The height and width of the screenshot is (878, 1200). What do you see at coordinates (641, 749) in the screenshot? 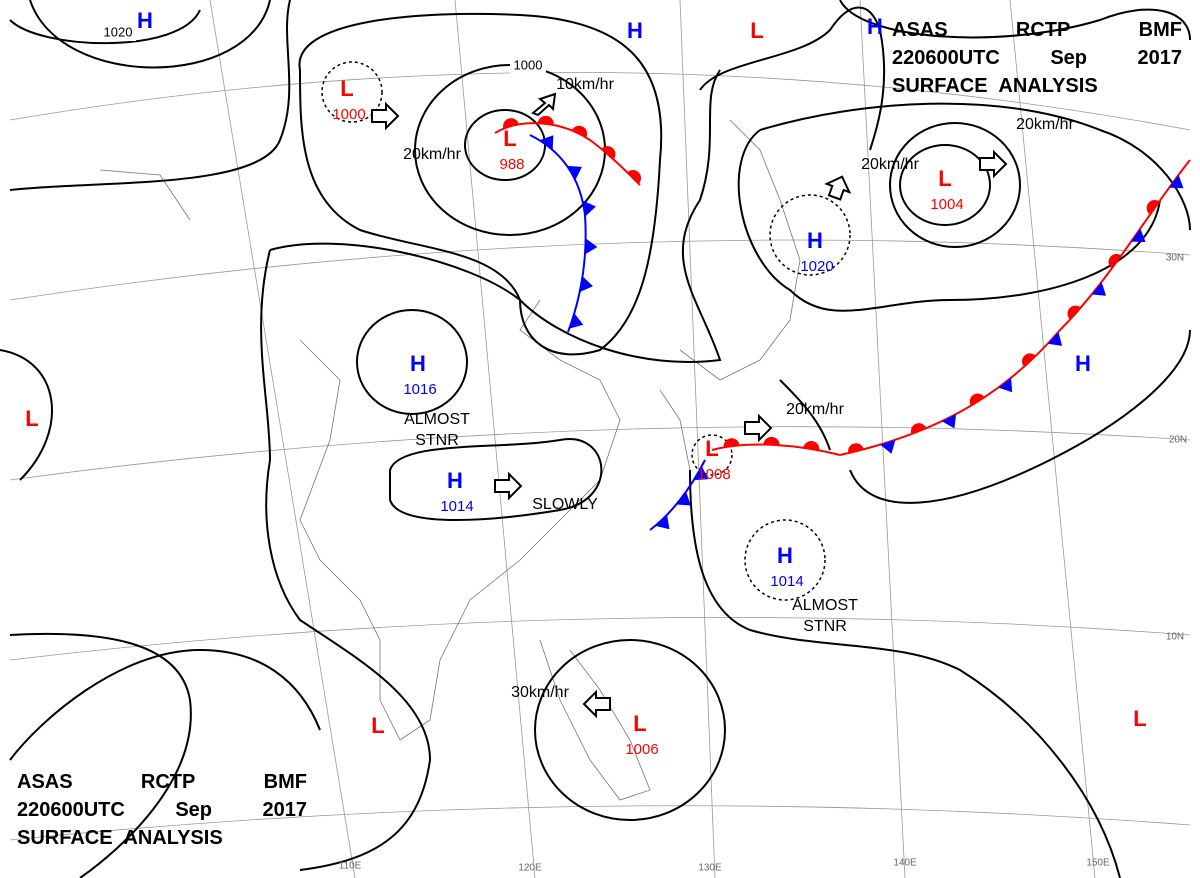
I see `center-pressure: 1006` at bounding box center [641, 749].